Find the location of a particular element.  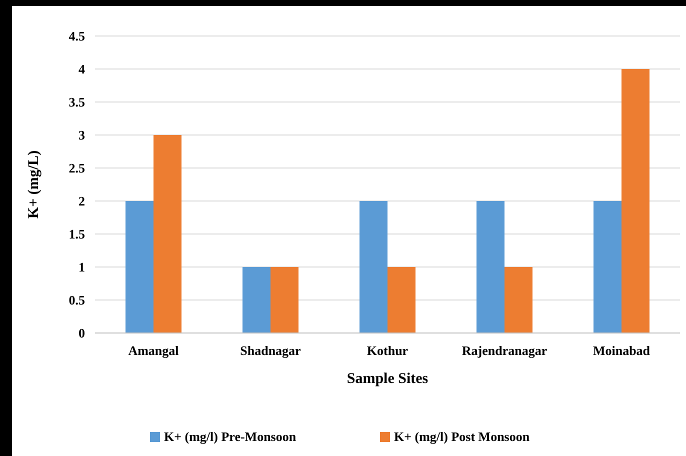

y-tick-label: 1 is located at coordinates (81, 267).